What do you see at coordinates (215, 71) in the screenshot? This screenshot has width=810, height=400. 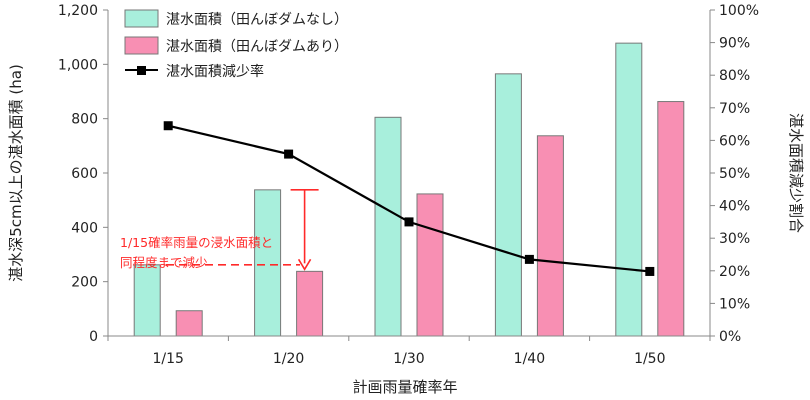 I see `legend-label-reduction: 湛水面積減少率` at bounding box center [215, 71].